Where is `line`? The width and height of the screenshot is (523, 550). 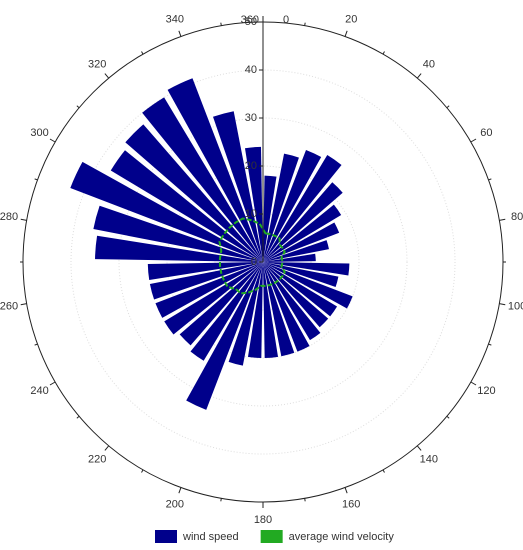 line is located at coordinates (252, 256).